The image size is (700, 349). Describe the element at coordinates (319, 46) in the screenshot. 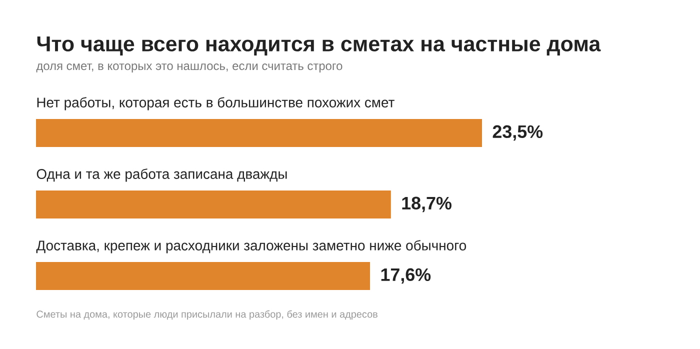

I see `chart-title: Что чаще всего находится в сметах на частные дома` at that location.